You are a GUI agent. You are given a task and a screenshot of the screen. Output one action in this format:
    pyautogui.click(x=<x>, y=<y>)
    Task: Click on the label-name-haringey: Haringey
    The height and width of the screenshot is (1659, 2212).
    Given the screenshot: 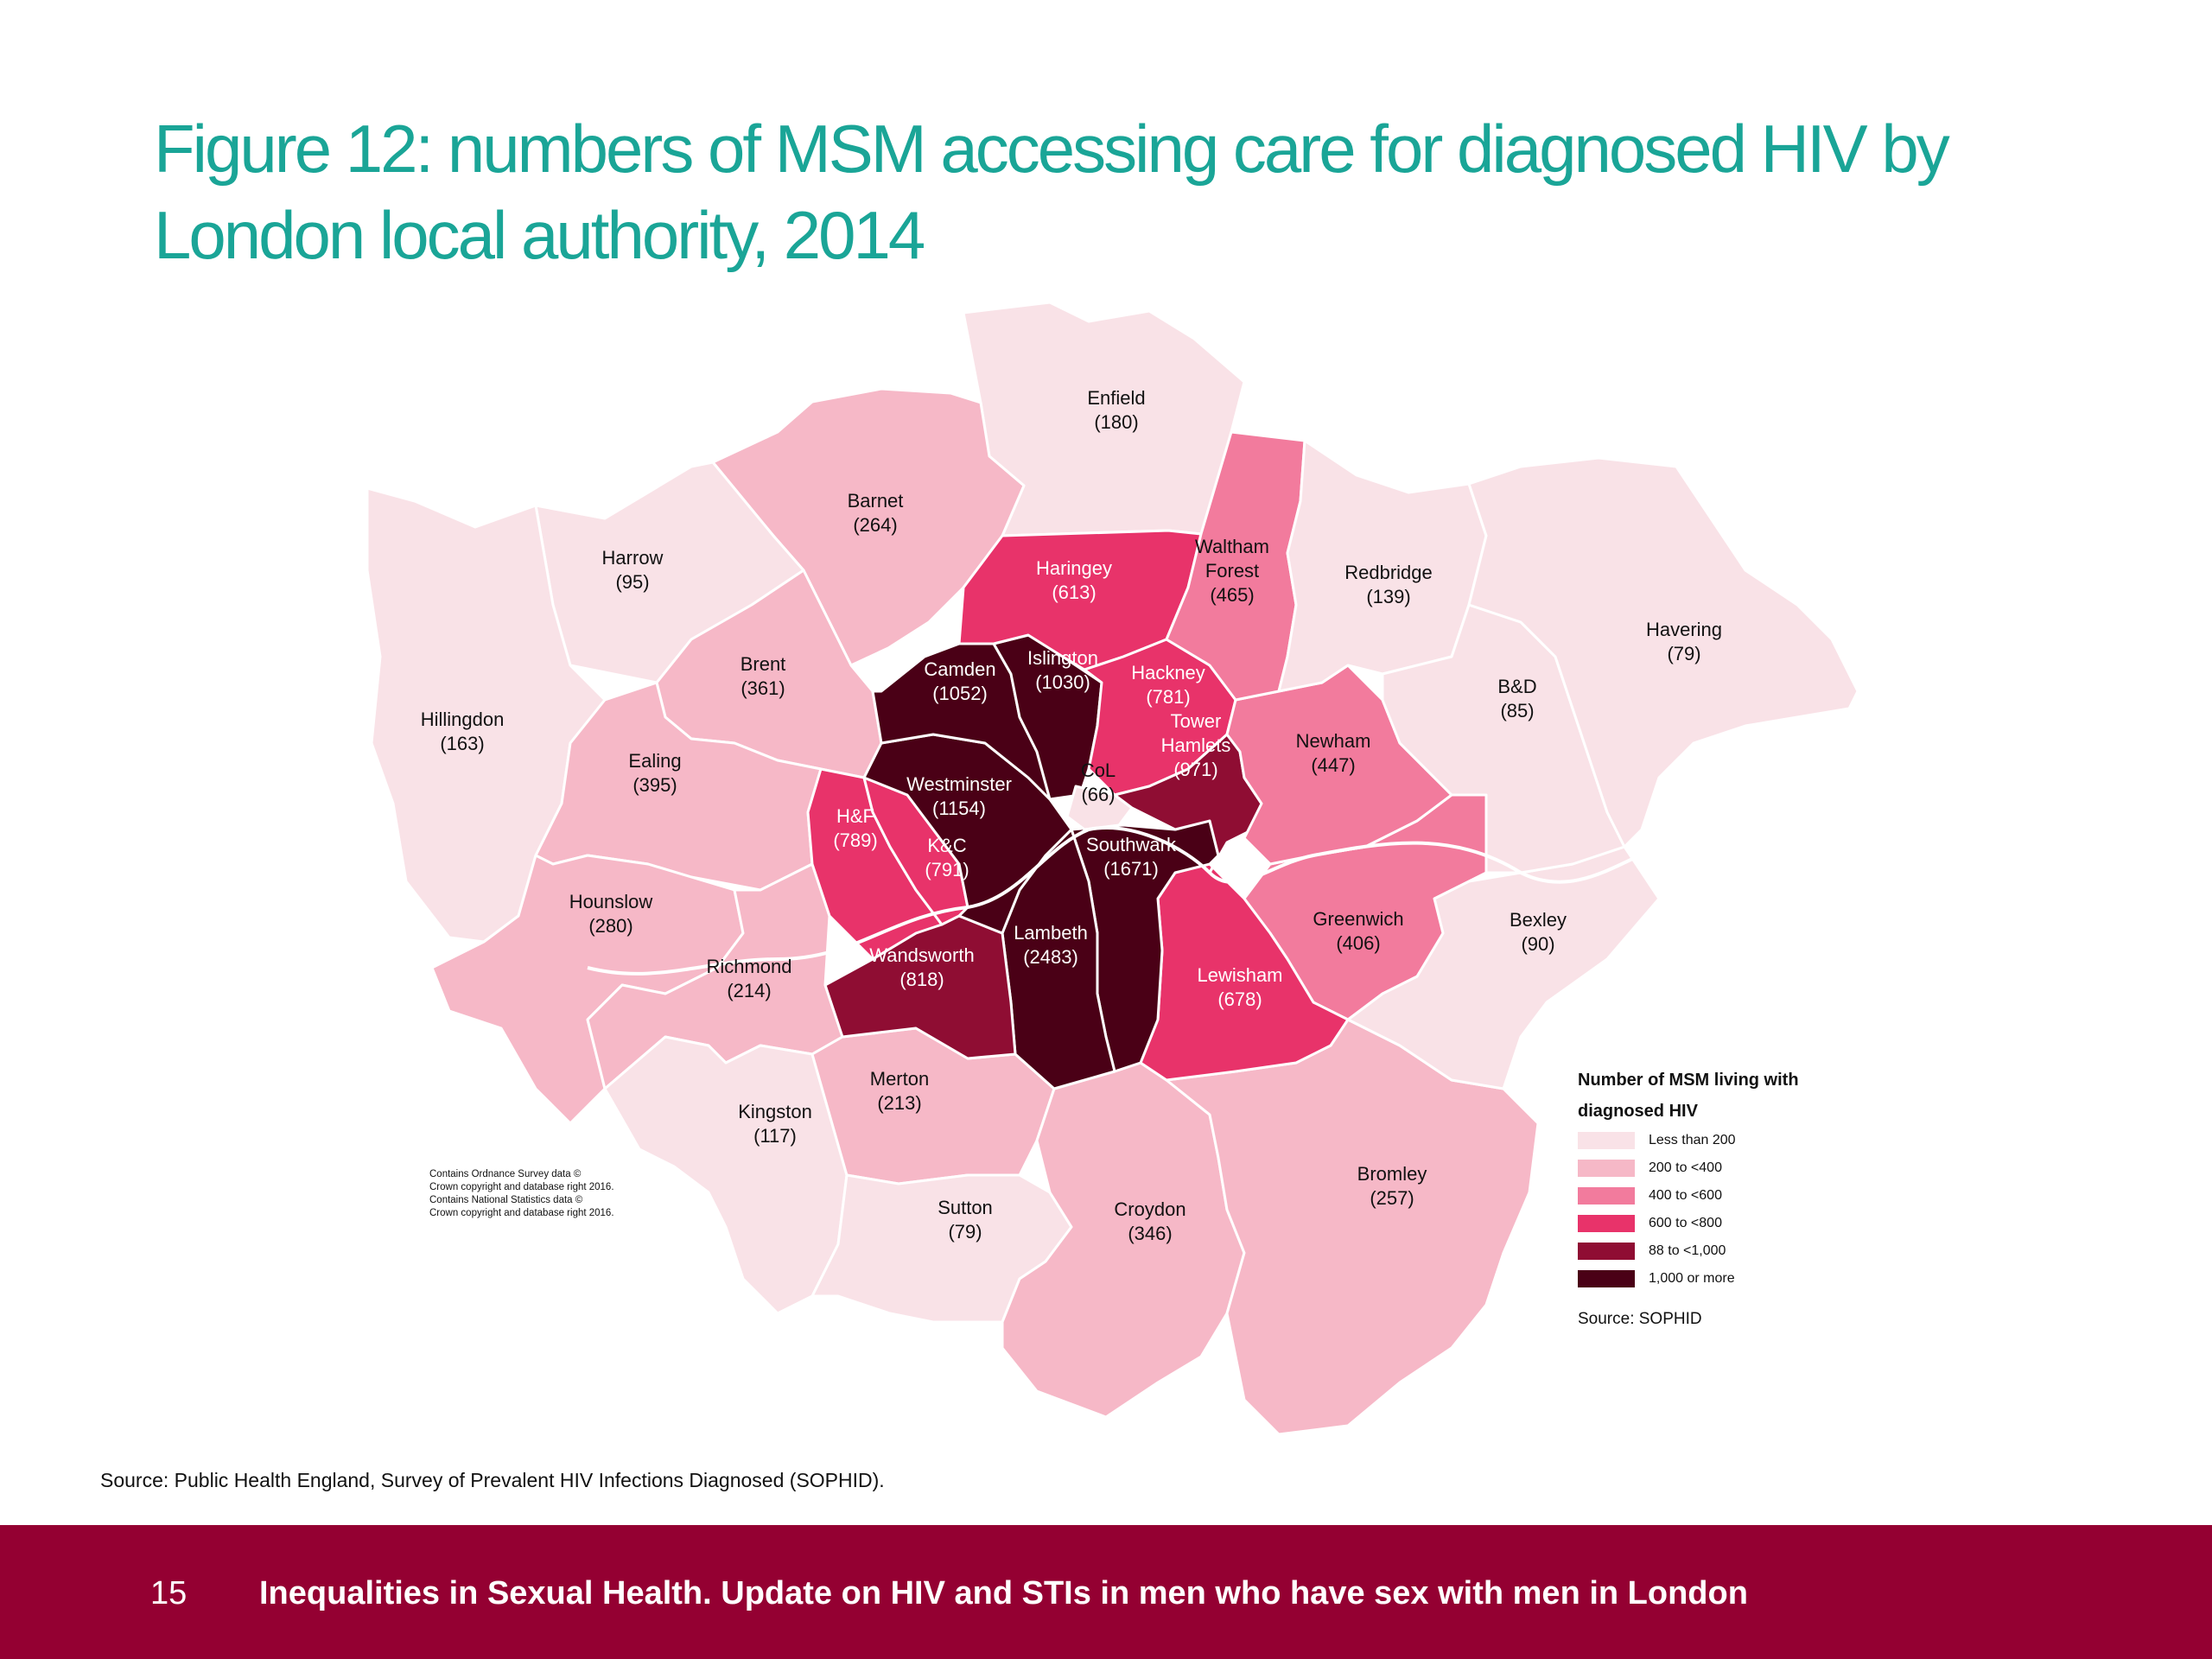 What is the action you would take?
    pyautogui.click(x=1074, y=568)
    